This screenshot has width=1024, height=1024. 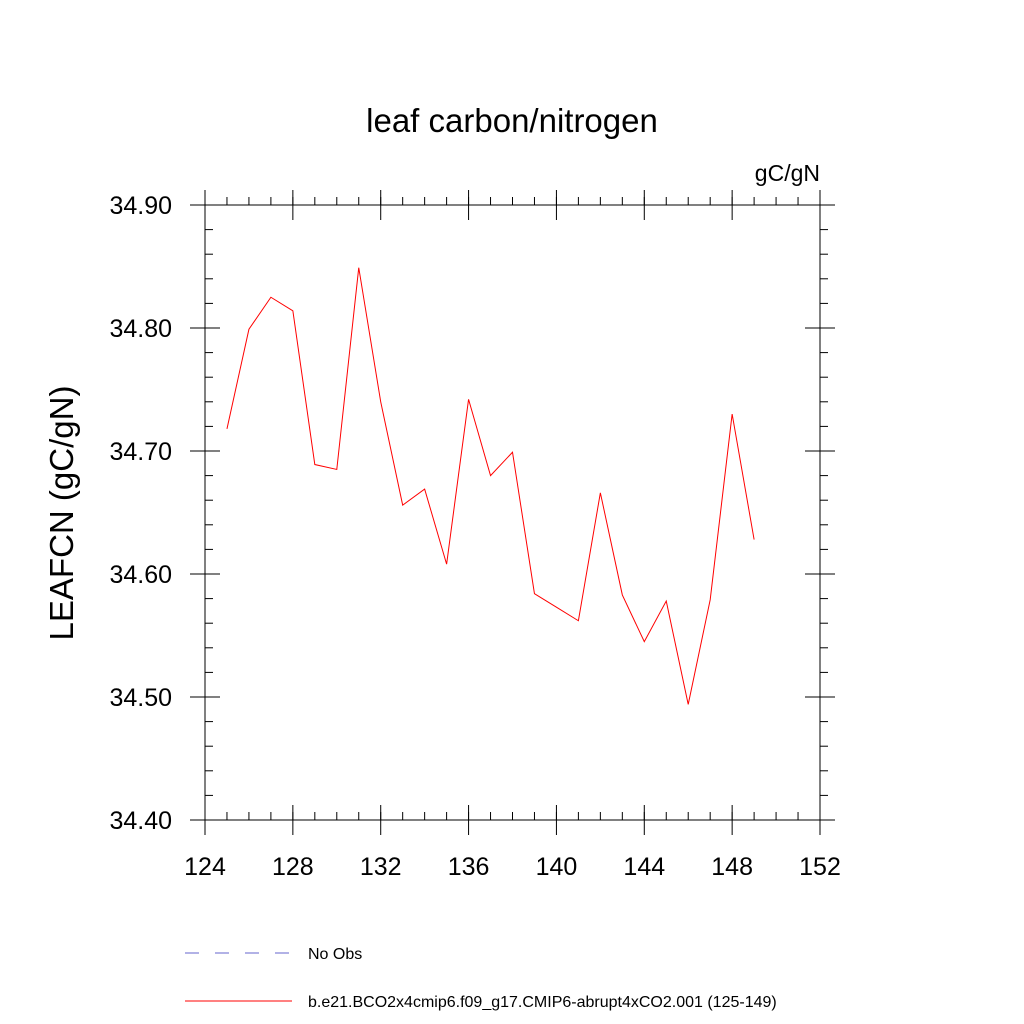 What do you see at coordinates (140, 329) in the screenshot?
I see `y-tick-label: 34.80` at bounding box center [140, 329].